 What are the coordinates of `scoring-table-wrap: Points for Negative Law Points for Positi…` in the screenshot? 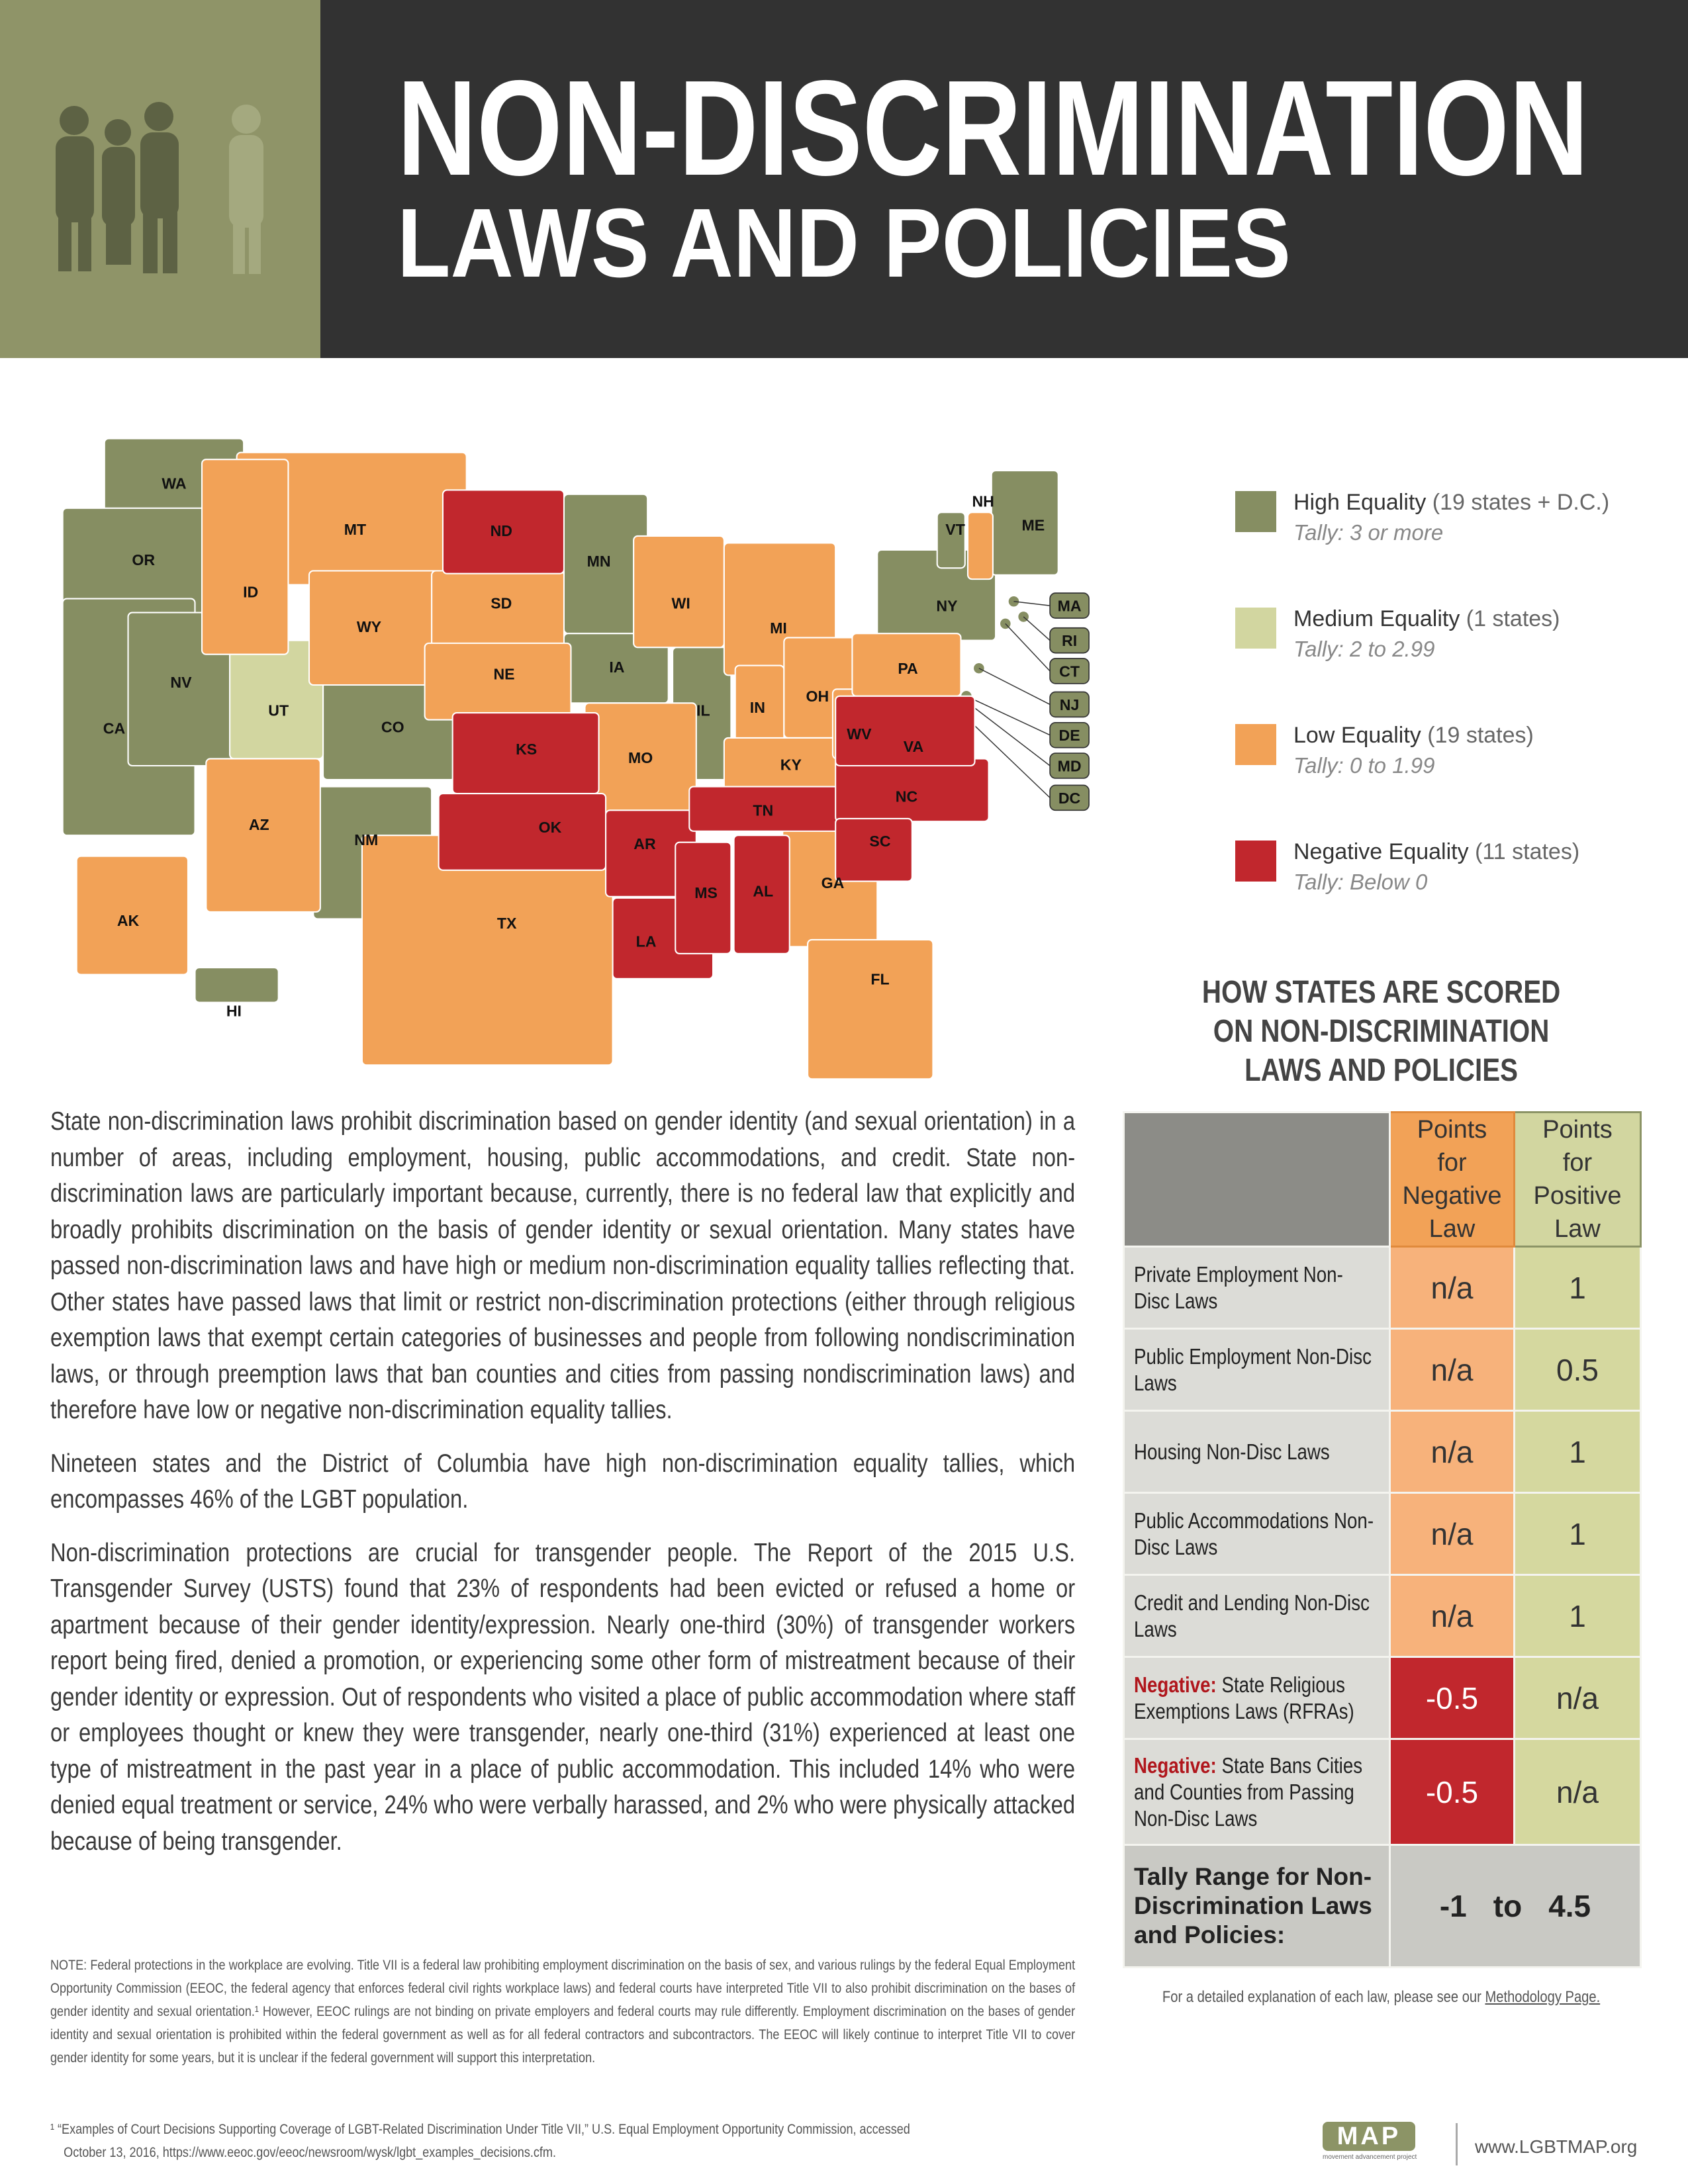 It's located at (1382, 1539).